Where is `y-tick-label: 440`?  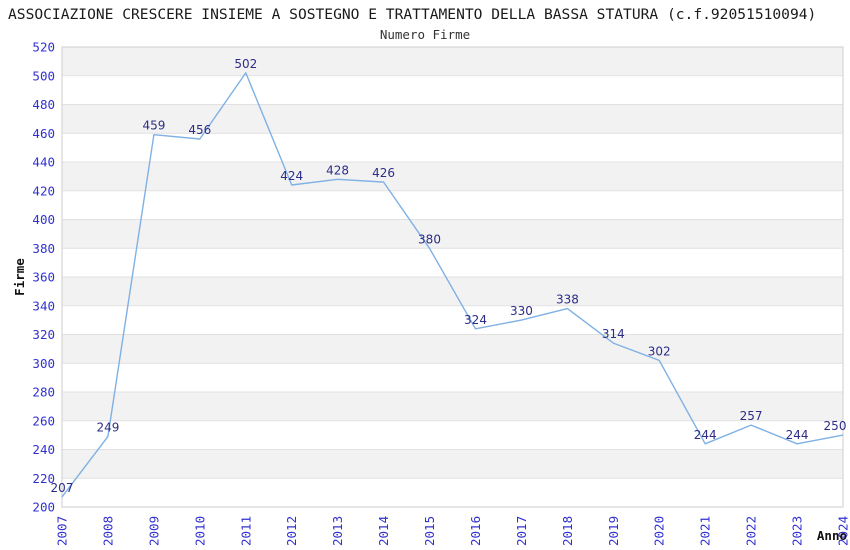
y-tick-label: 440 is located at coordinates (43, 162).